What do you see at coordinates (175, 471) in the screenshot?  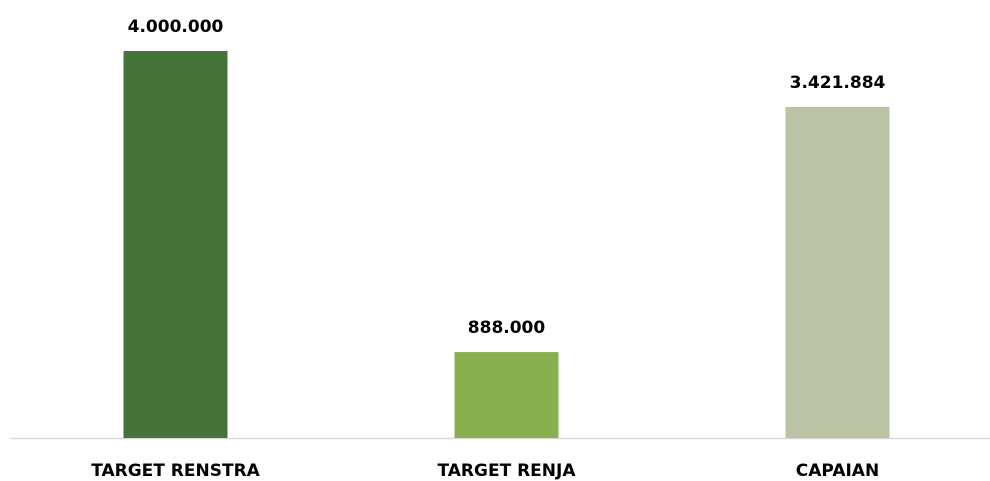 I see `x-tick-label: TARGET RENSTRA` at bounding box center [175, 471].